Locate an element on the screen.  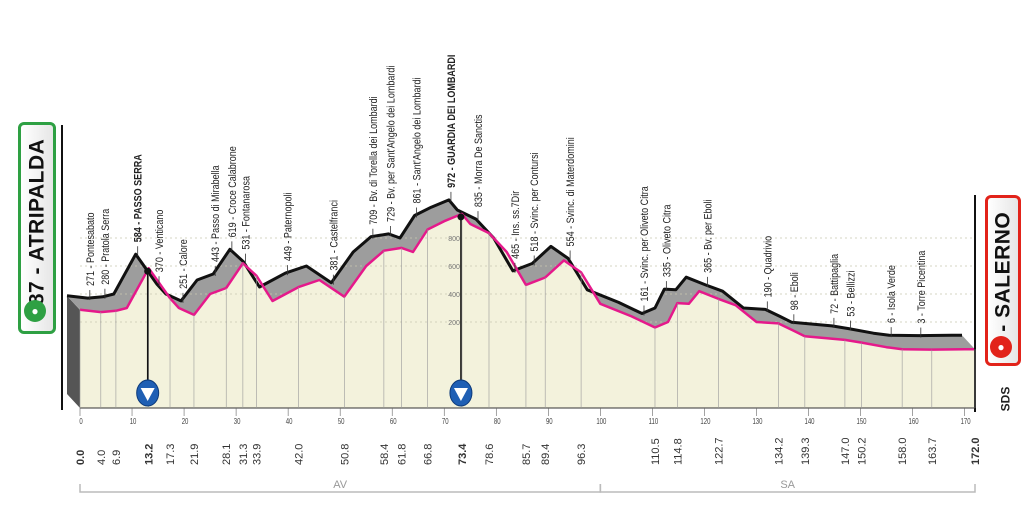
km-tick-label: 50 is located at coordinates (341, 422).